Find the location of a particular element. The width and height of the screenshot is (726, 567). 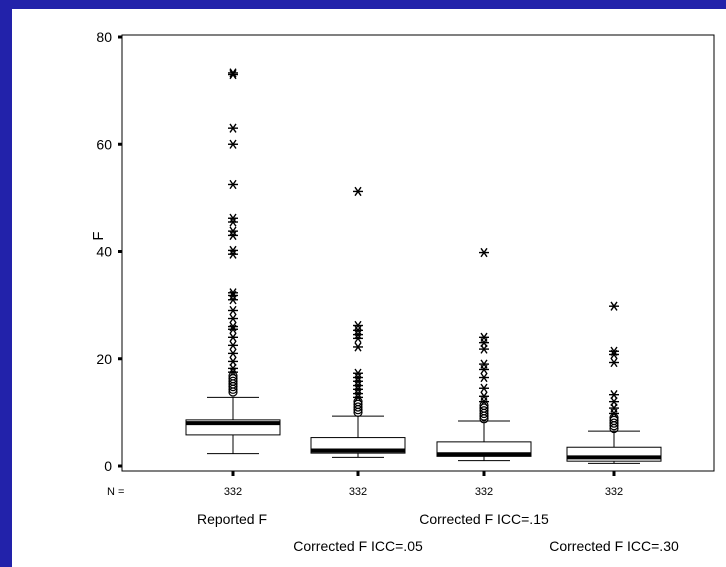

y-tick-label: 20 is located at coordinates (104, 359).